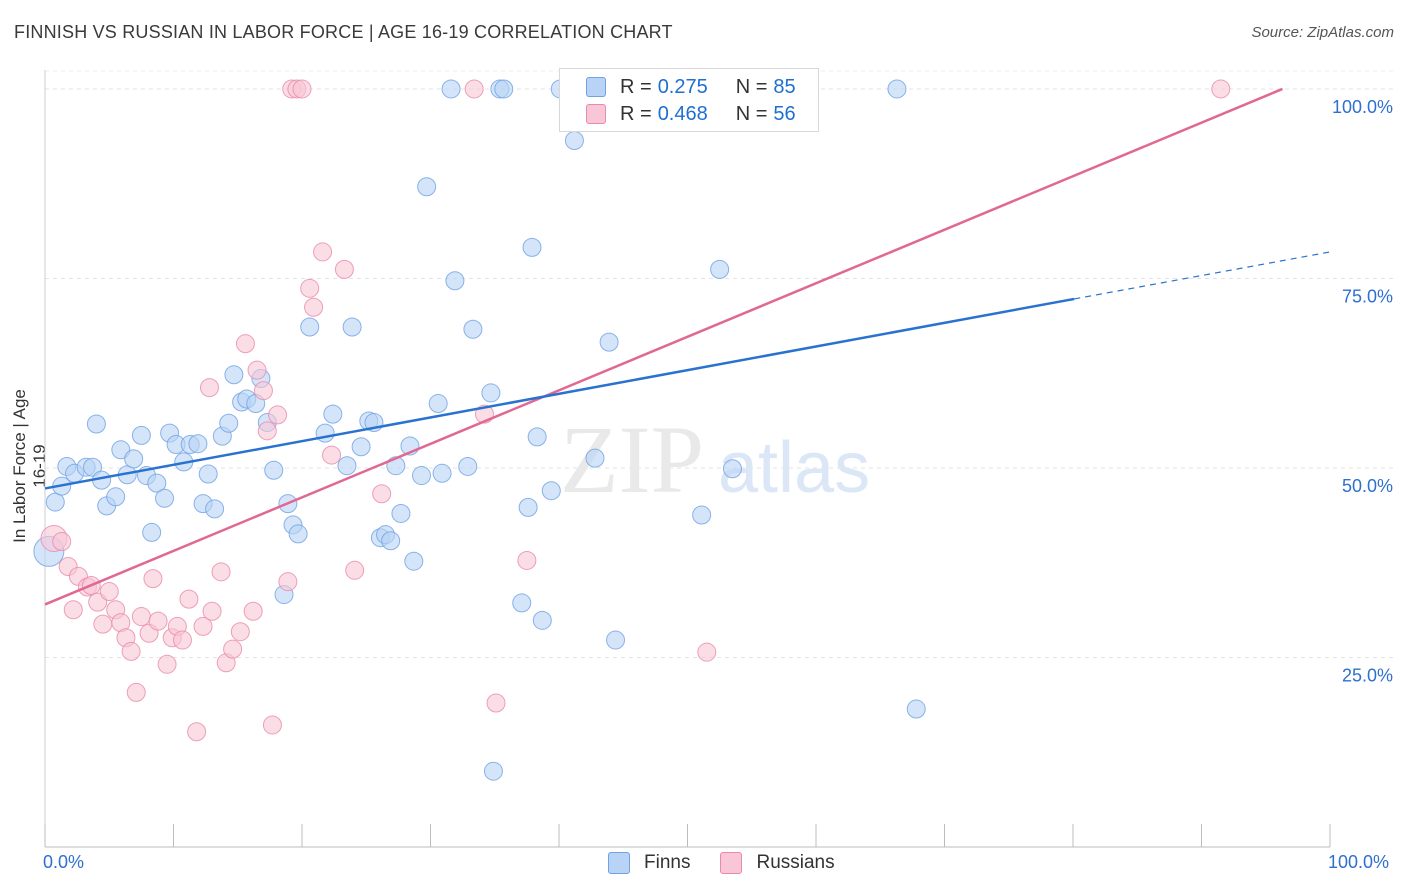  Describe the element at coordinates (1359, 862) in the screenshot. I see `x-tick-label-max: 100.0%` at that location.